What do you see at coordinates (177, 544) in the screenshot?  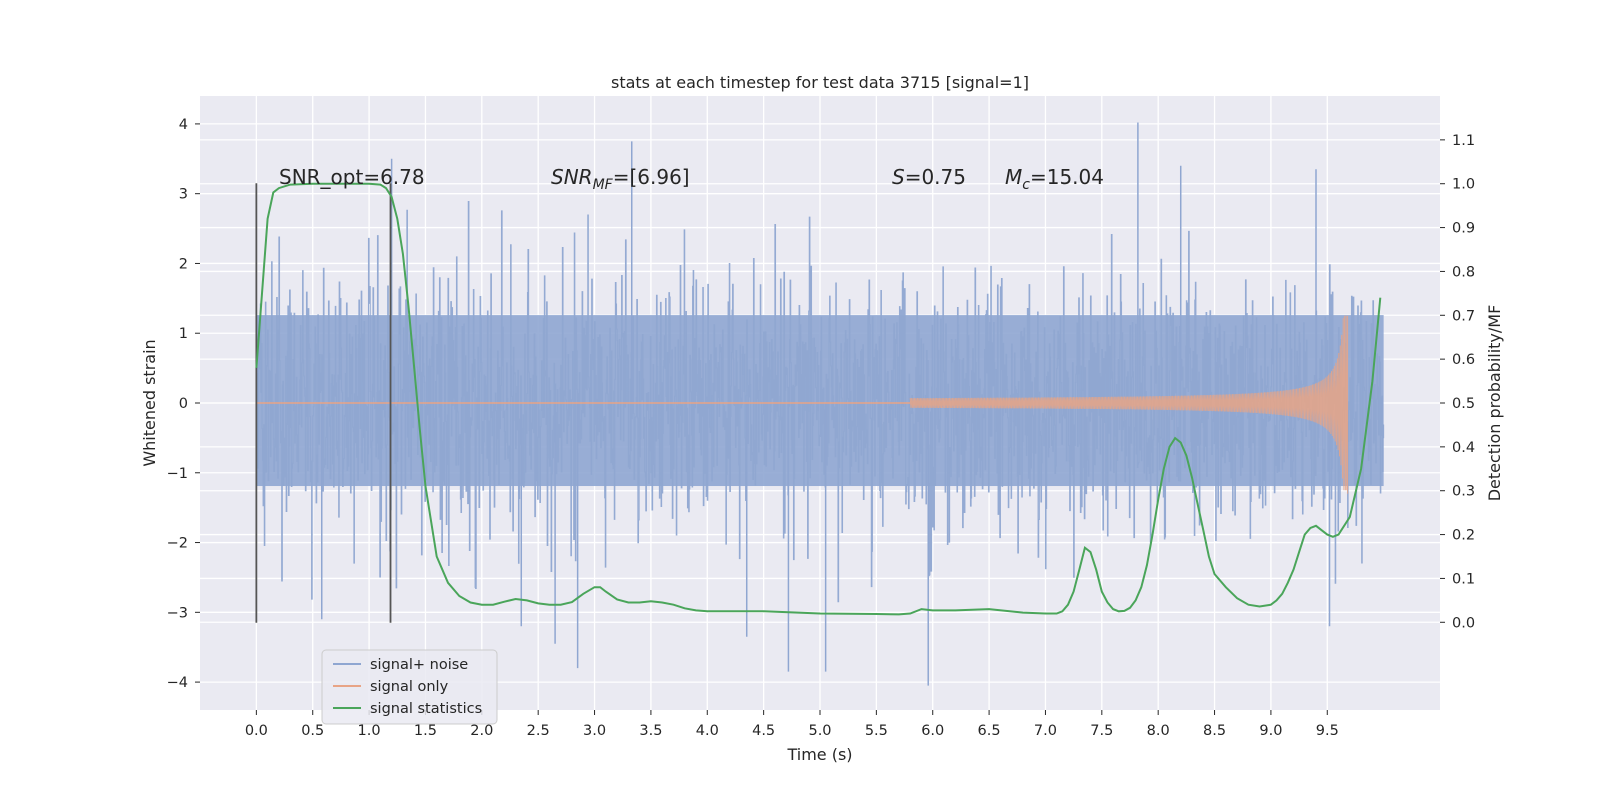 I see `y-tick-label: −2` at bounding box center [177, 544].